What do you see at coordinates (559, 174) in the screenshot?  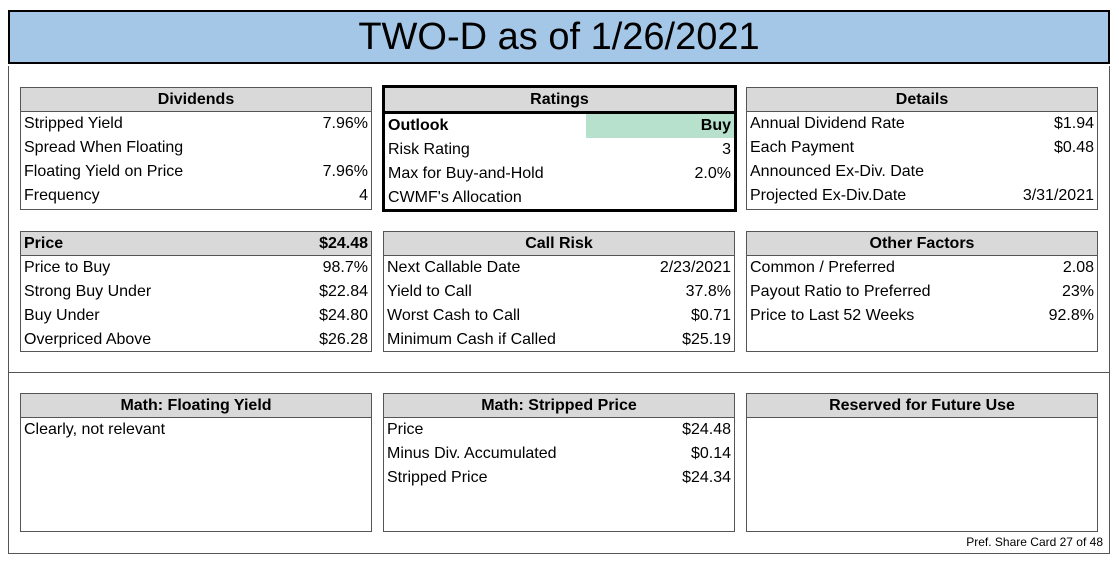 I see `ratings-row: Max for Buy-and-Hold 2.0%` at bounding box center [559, 174].